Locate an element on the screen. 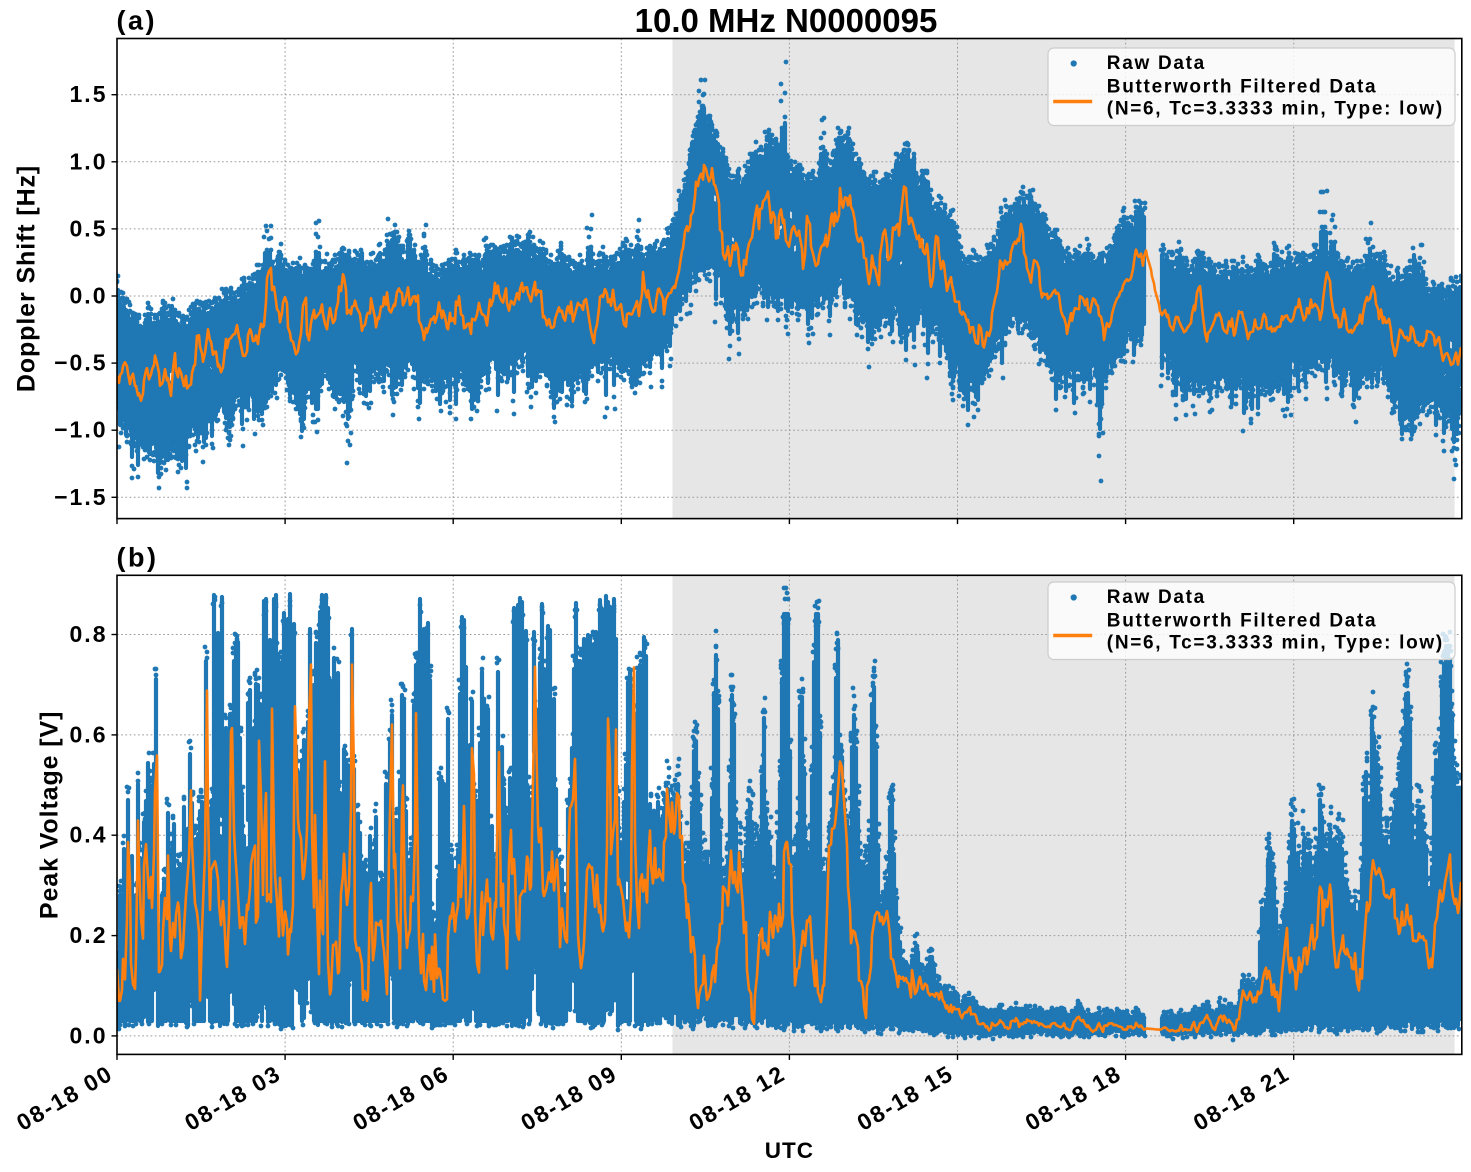 The width and height of the screenshot is (1471, 1172). svg-text: −0.5 is located at coordinates (80, 363).